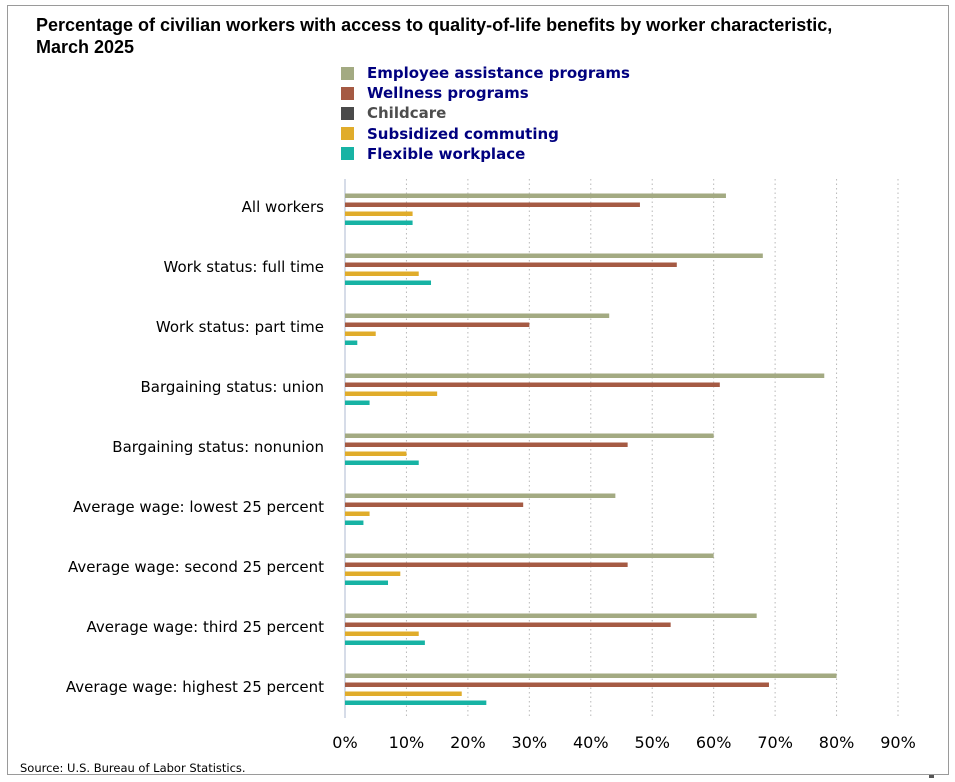  Describe the element at coordinates (652, 742) in the screenshot. I see `x-tick-label-50: 50%` at that location.